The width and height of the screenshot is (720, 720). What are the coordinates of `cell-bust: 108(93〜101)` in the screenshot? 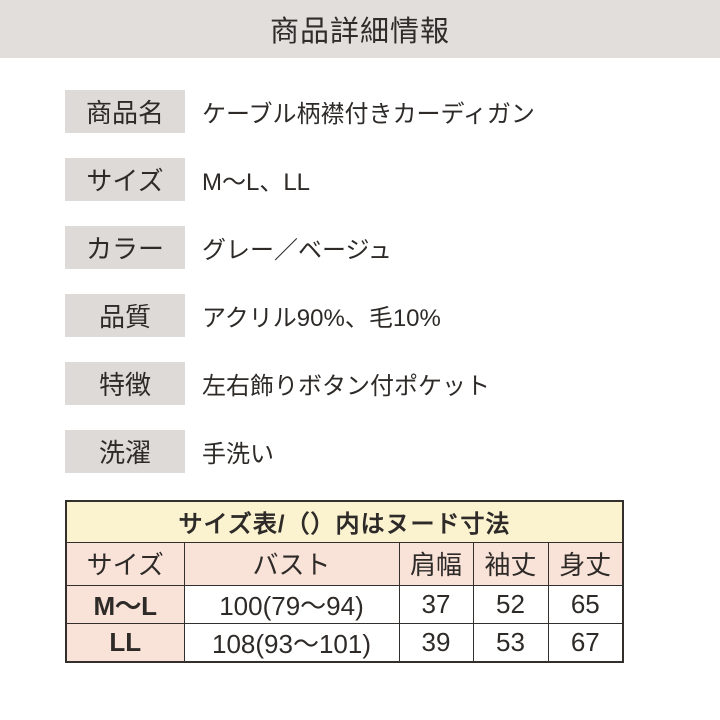 It's located at (291, 642).